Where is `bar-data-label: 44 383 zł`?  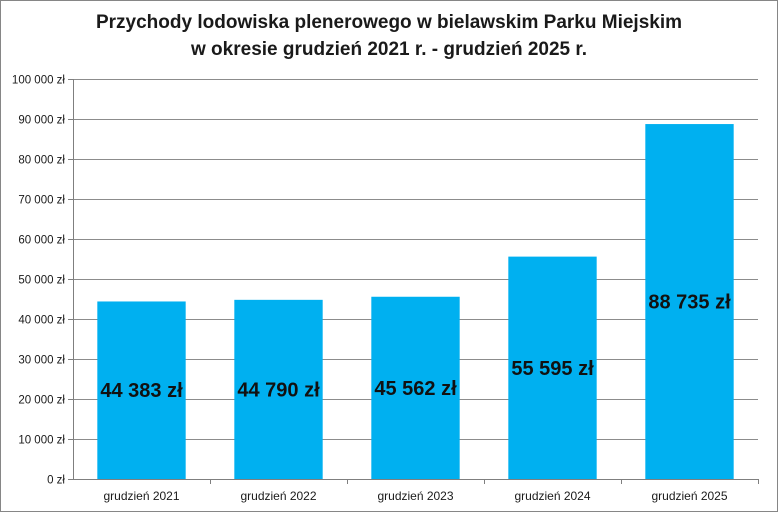 bar-data-label: 44 383 zł is located at coordinates (141, 391).